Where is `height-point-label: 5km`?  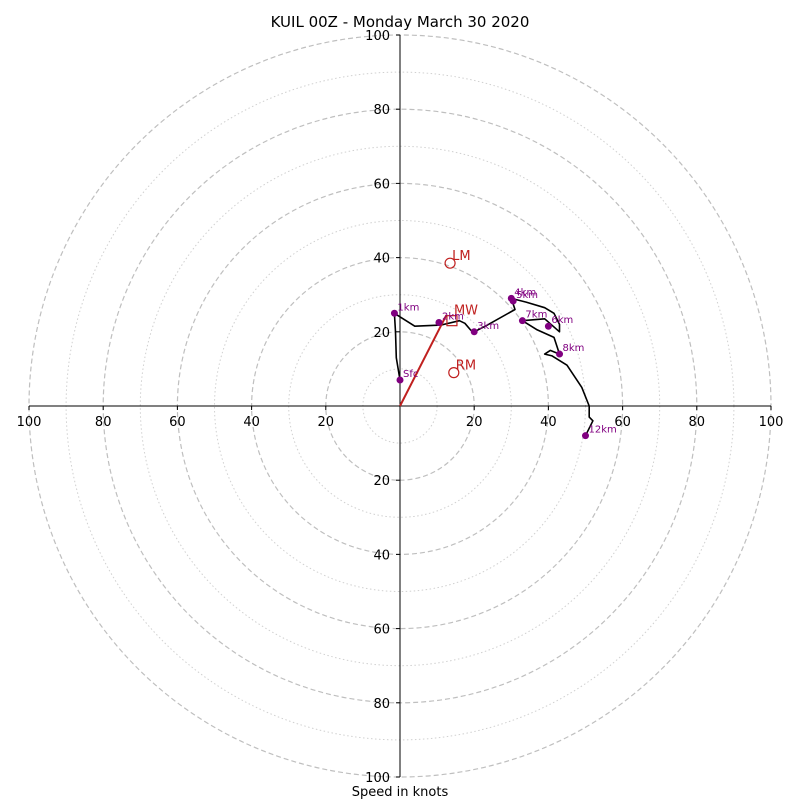 height-point-label: 5km is located at coordinates (527, 295).